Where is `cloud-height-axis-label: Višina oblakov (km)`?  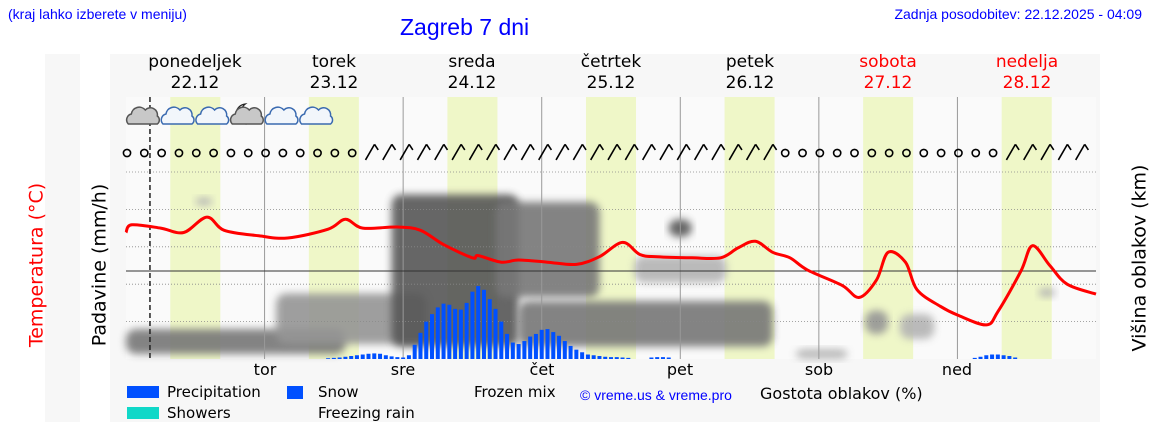 cloud-height-axis-label: Višina oblakov (km) is located at coordinates (1139, 258).